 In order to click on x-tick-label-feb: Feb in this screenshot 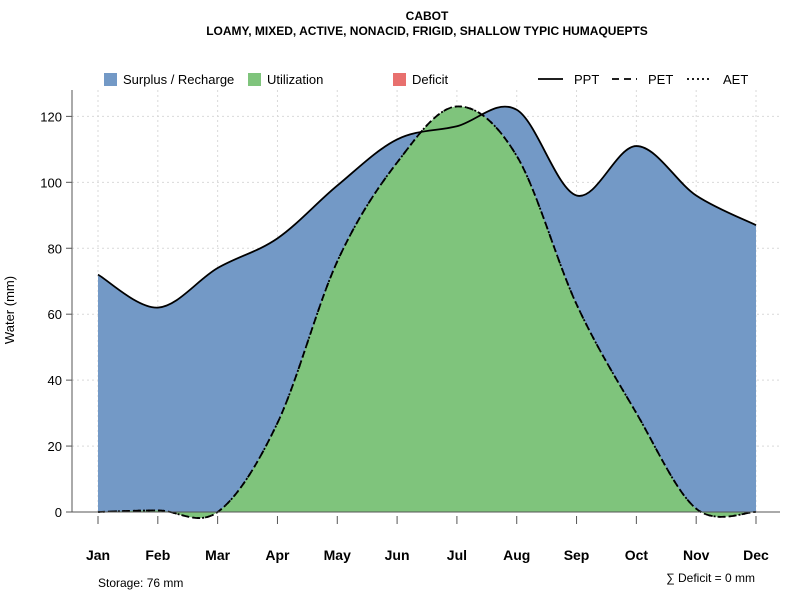, I will do `click(157, 555)`.